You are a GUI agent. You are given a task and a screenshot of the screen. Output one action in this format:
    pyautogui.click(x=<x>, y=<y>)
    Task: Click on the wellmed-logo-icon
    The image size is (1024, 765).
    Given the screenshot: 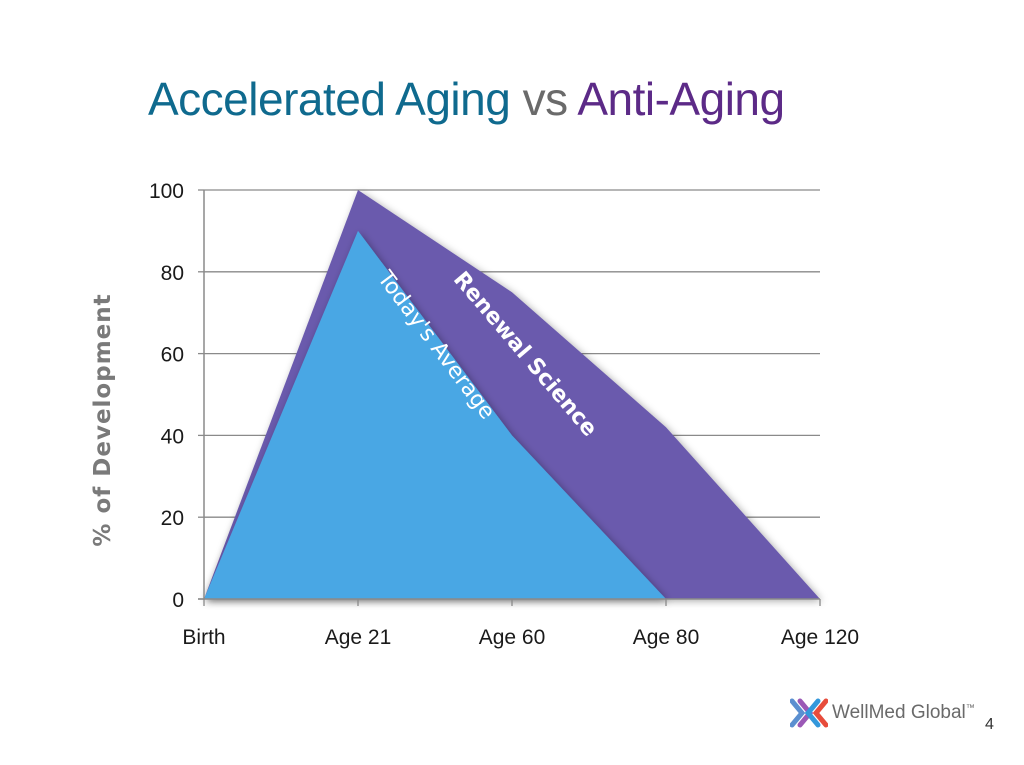 What is the action you would take?
    pyautogui.click(x=809, y=713)
    